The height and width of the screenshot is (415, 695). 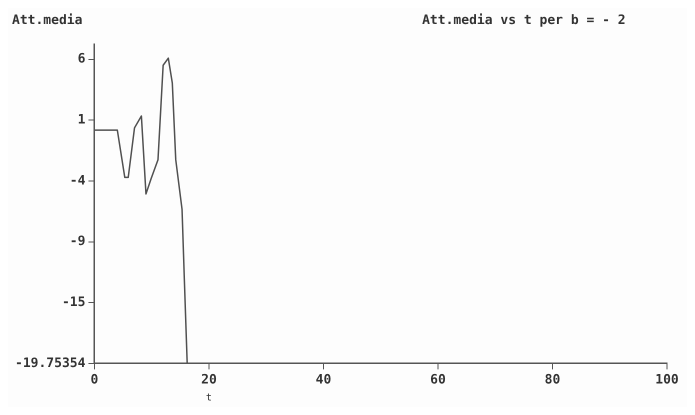 What do you see at coordinates (94, 380) in the screenshot?
I see `x-tick-label: 0` at bounding box center [94, 380].